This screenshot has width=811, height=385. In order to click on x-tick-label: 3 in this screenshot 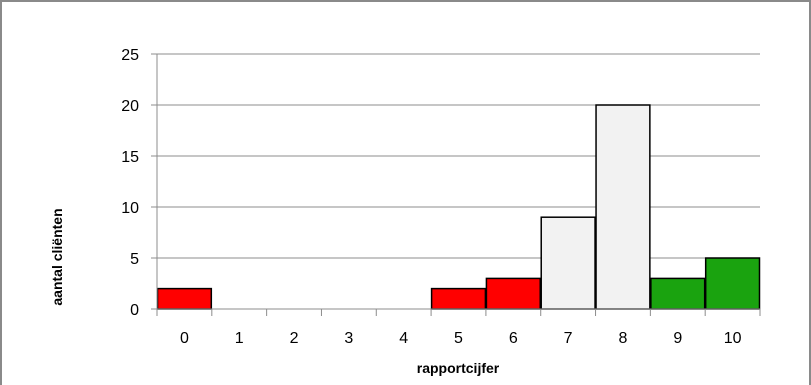, I will do `click(348, 338)`.